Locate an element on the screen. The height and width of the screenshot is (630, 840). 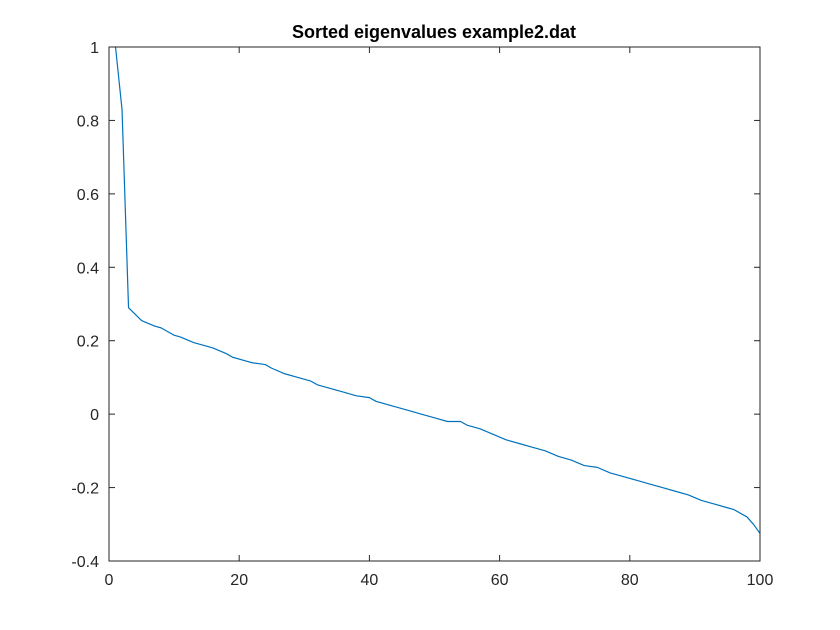
x-tick-label: 80 is located at coordinates (630, 580).